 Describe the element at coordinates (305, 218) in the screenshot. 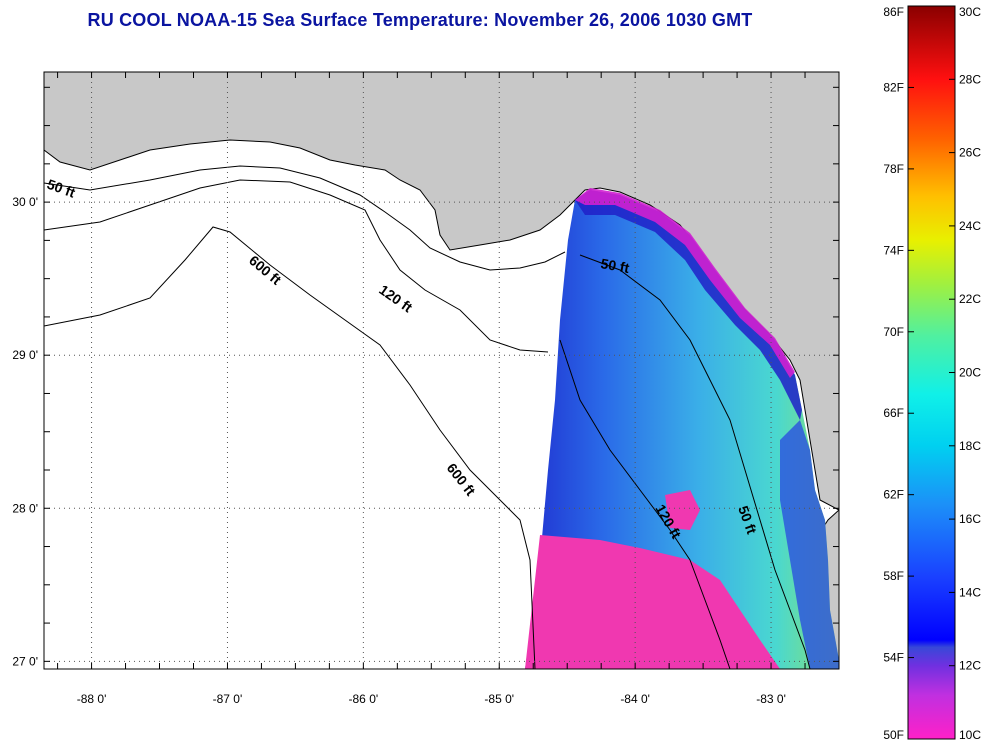

I see `contour-50ft-west` at that location.